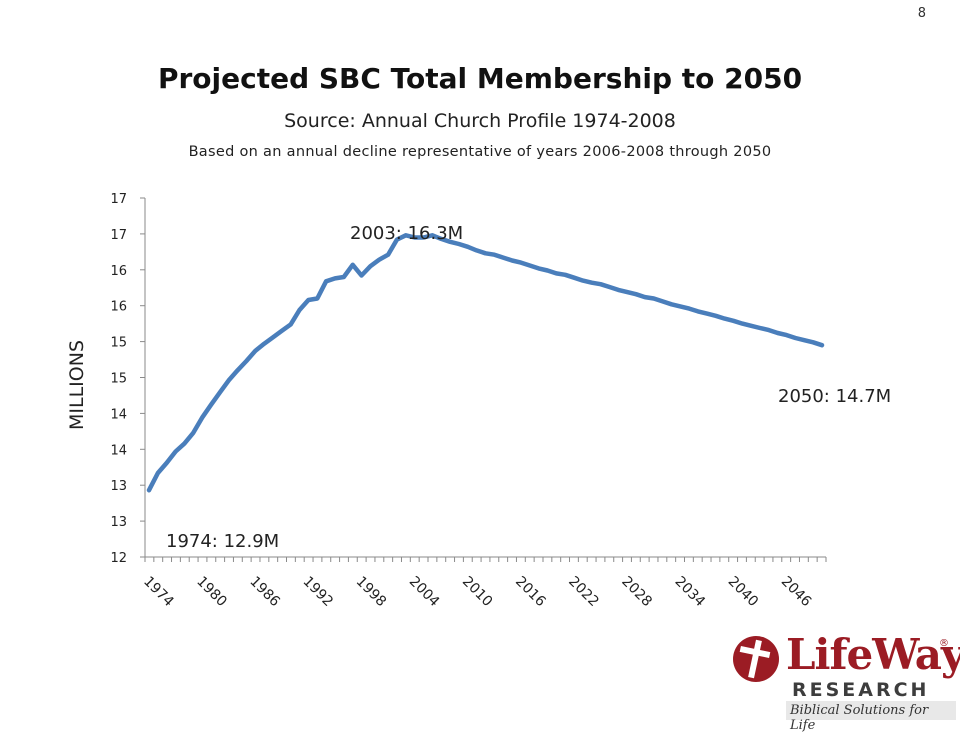 Image resolution: width=960 pixels, height=733 pixels. Describe the element at coordinates (424, 592) in the screenshot. I see `x-tick-label: 2004` at that location.